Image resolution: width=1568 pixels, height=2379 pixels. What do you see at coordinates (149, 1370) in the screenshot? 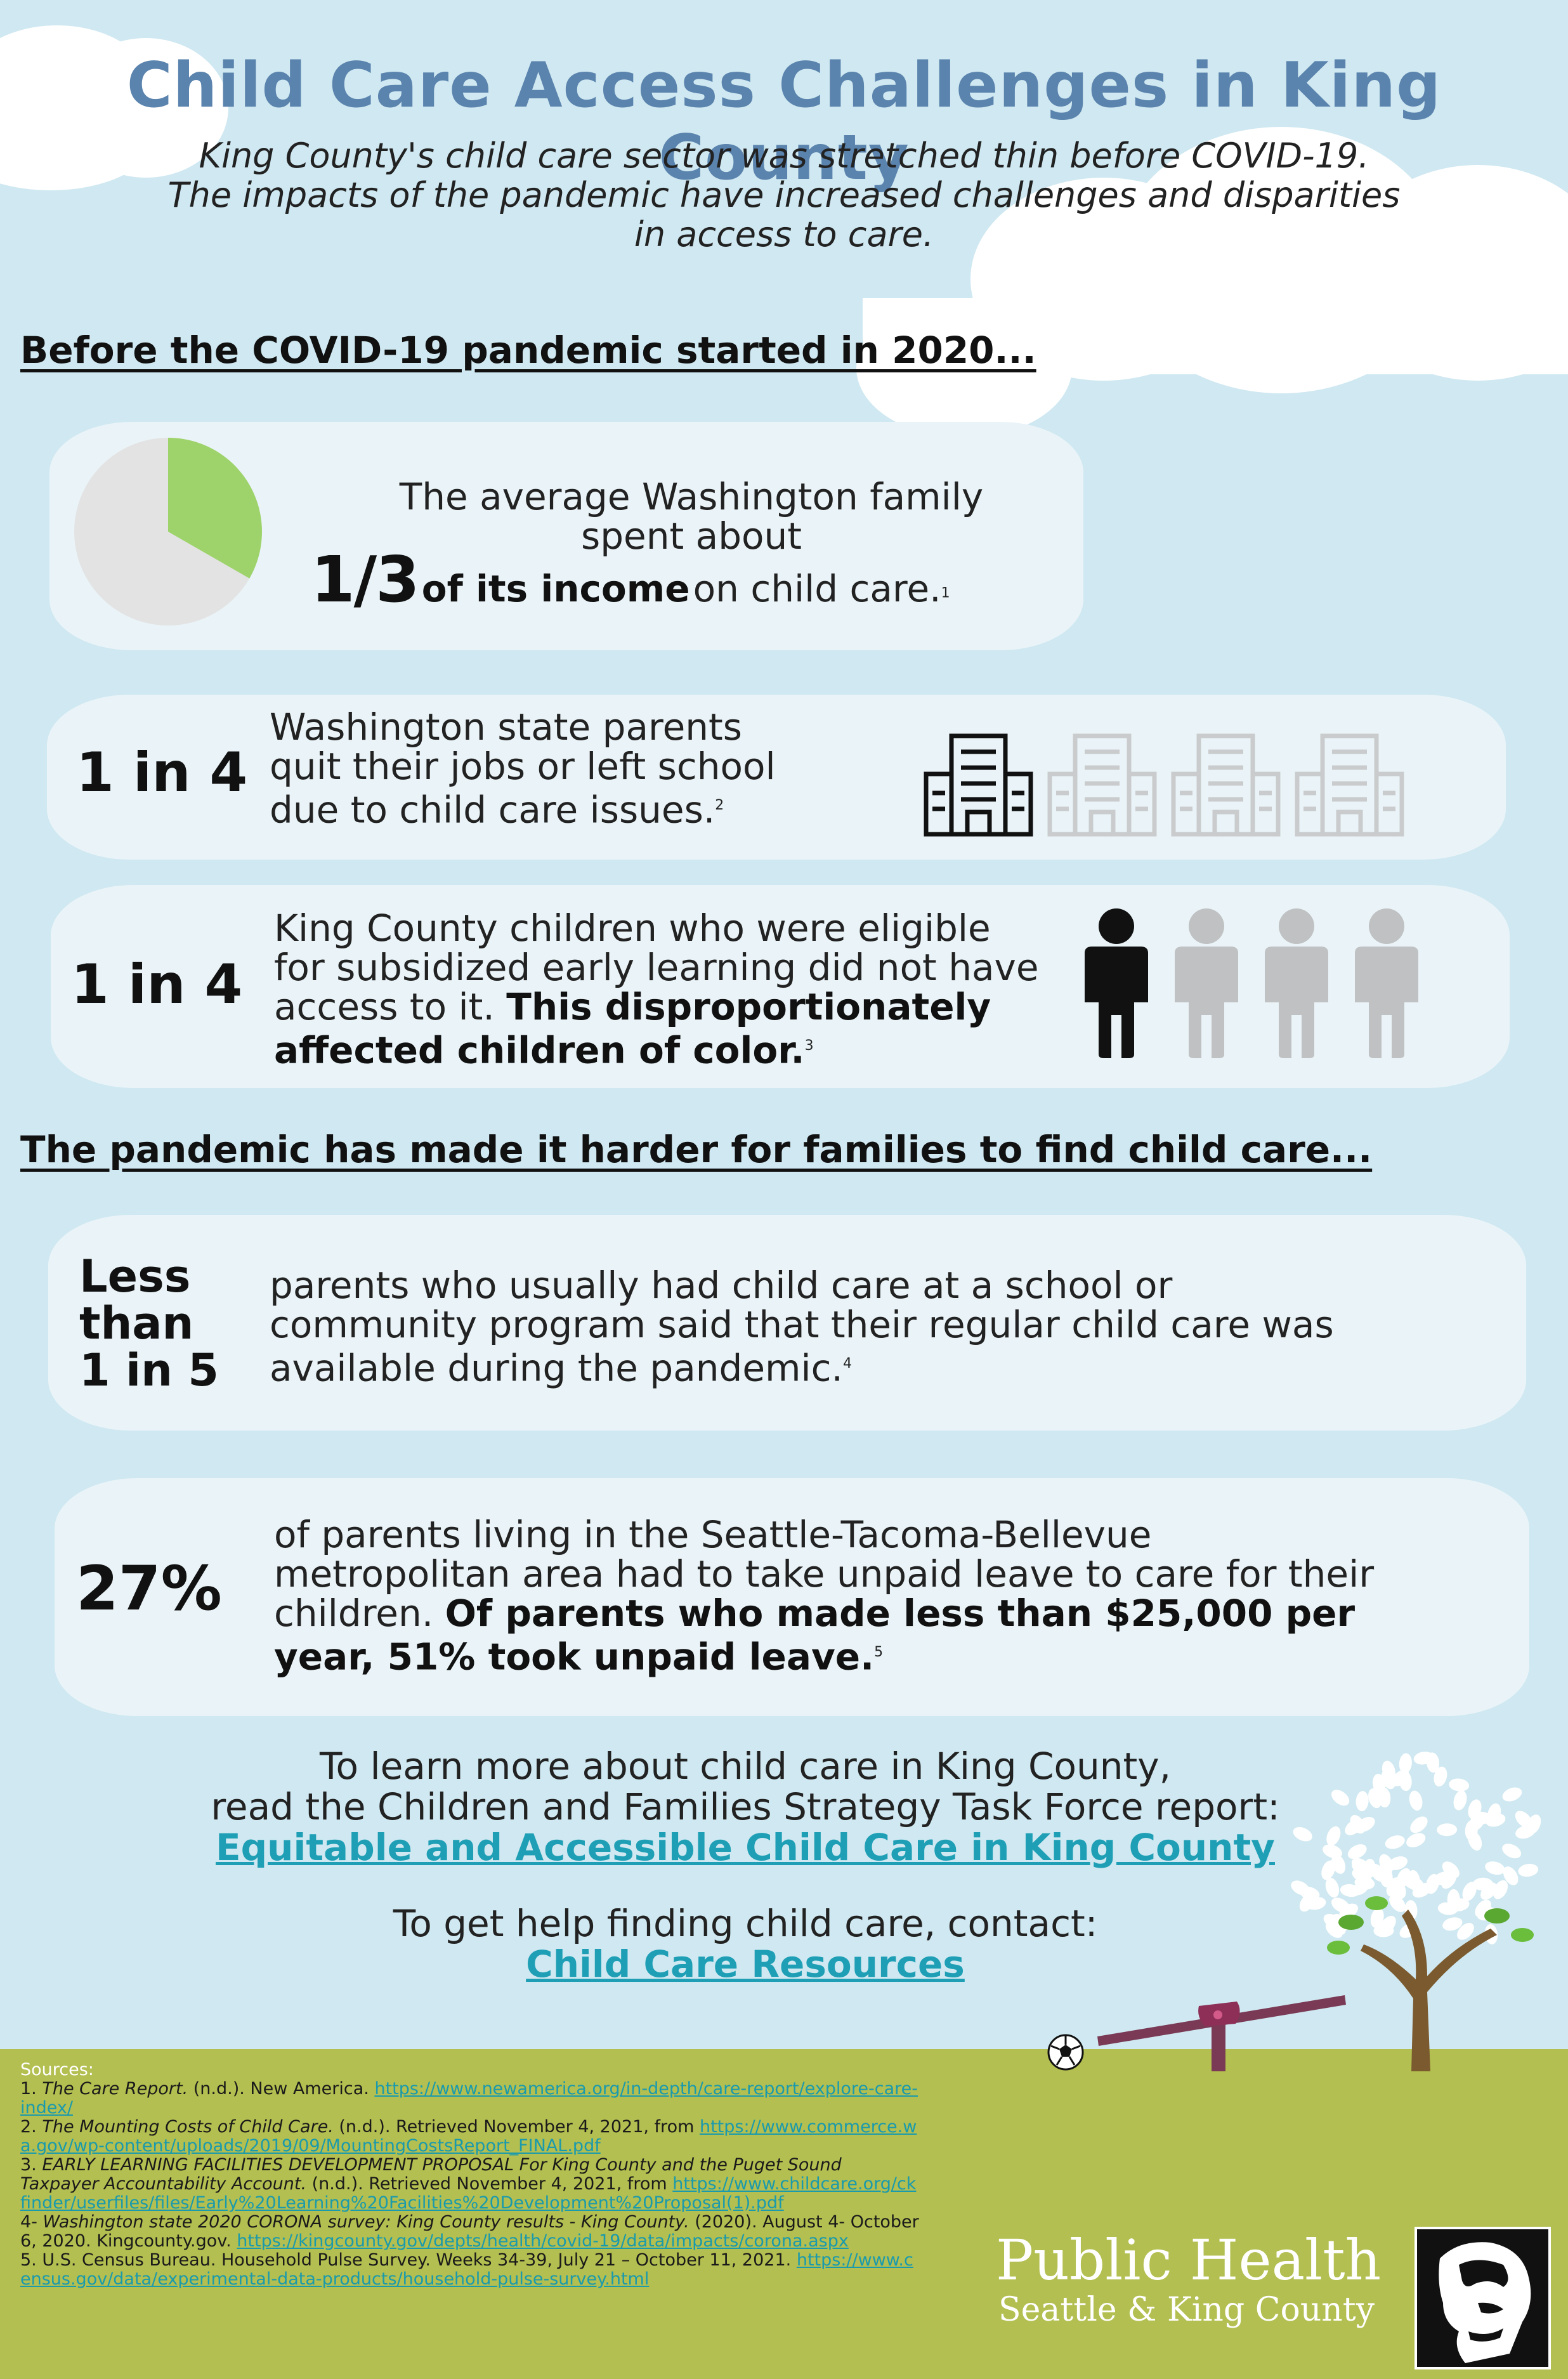
I see `stat4-big-line: 1 in 5` at bounding box center [149, 1370].